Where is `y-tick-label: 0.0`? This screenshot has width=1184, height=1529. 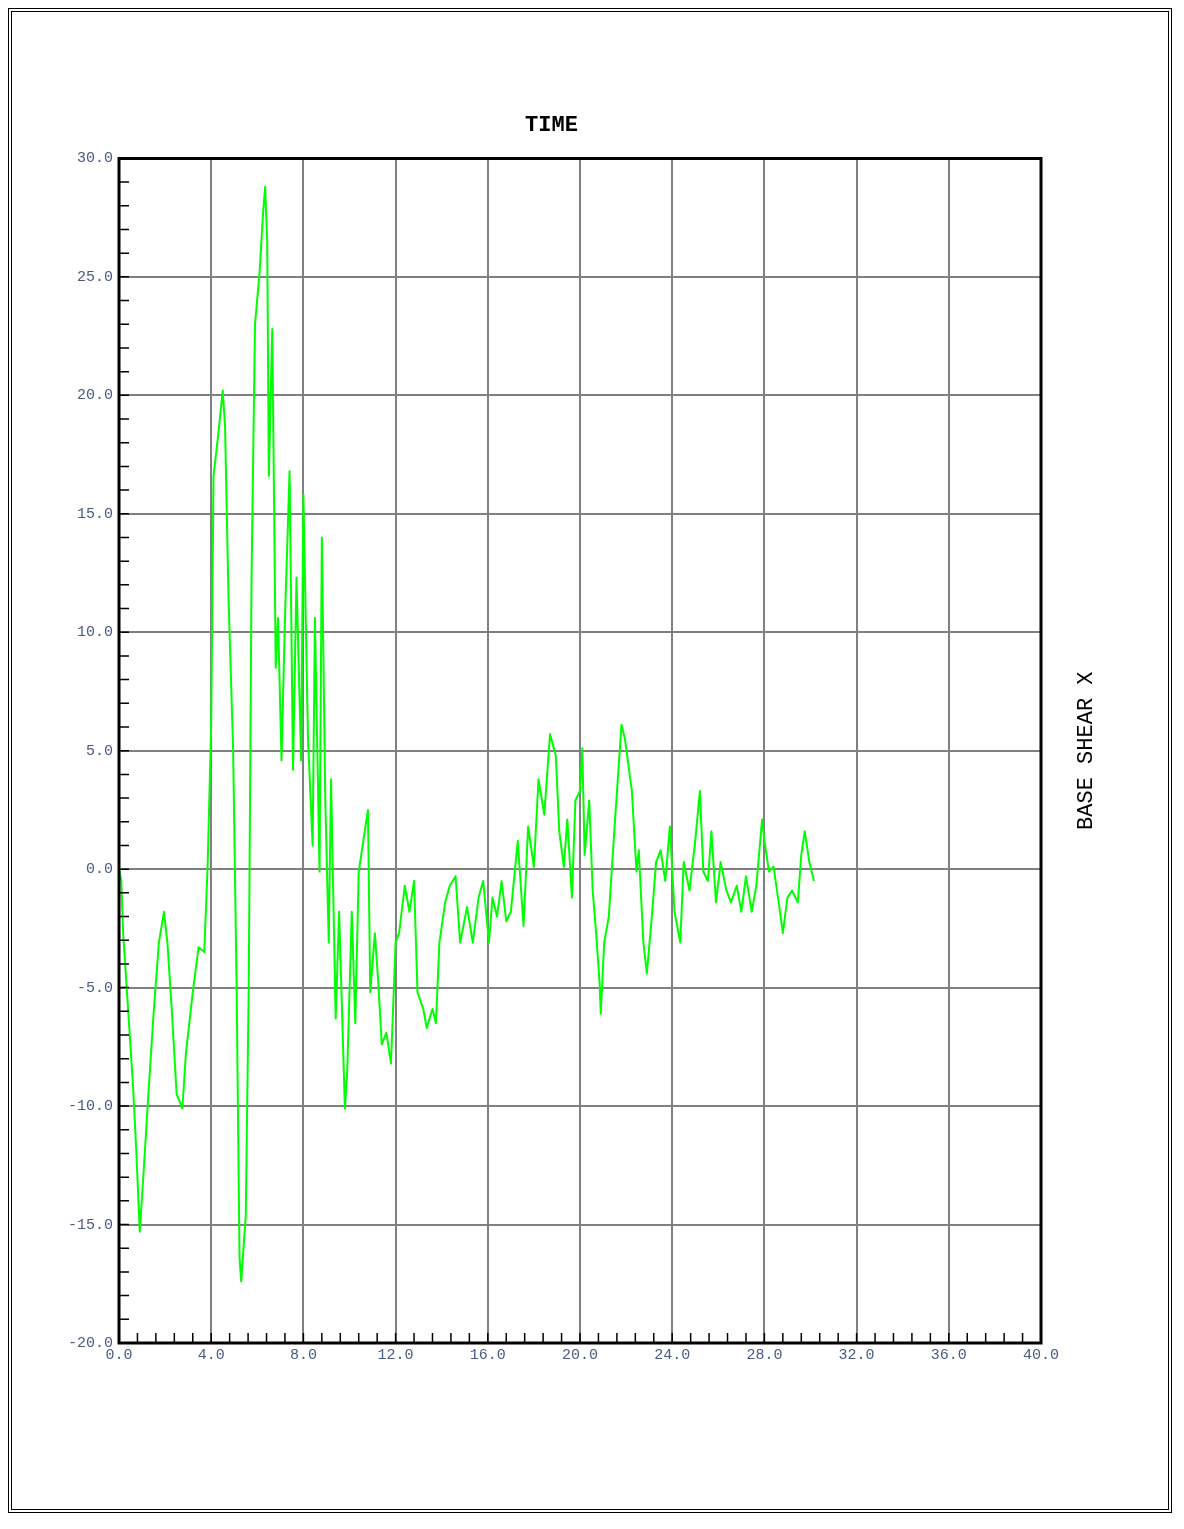
y-tick-label: 0.0 is located at coordinates (99, 870).